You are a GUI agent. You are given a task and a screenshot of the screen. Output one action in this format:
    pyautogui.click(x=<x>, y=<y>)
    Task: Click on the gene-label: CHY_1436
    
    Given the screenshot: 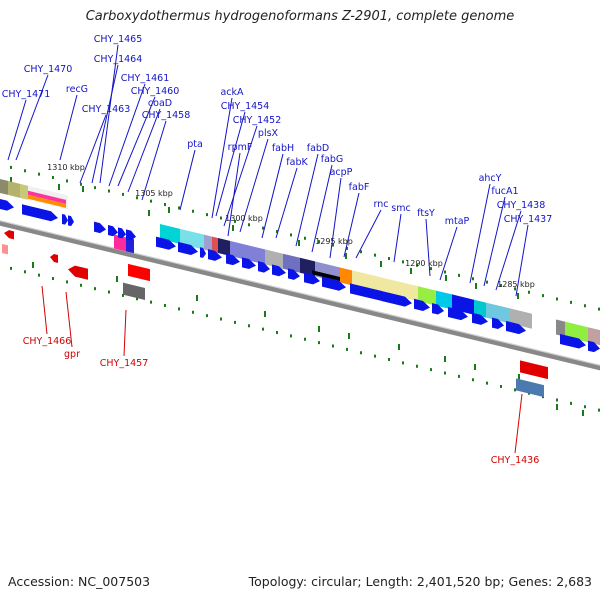 What is the action you would take?
    pyautogui.click(x=515, y=460)
    